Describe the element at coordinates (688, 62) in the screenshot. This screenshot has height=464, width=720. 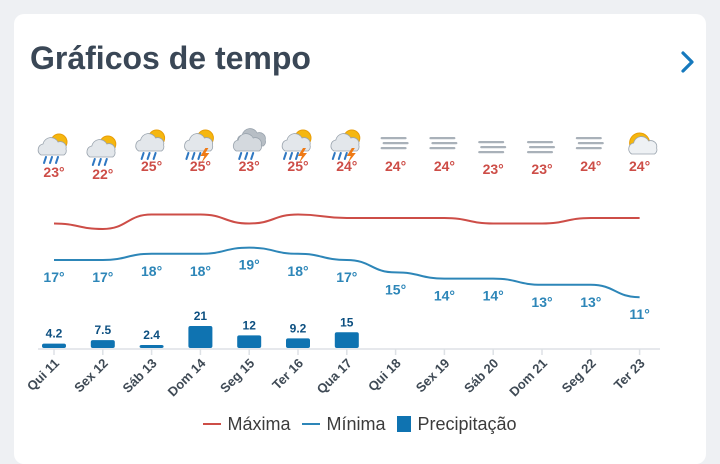
I see `chevron-right-icon` at that location.